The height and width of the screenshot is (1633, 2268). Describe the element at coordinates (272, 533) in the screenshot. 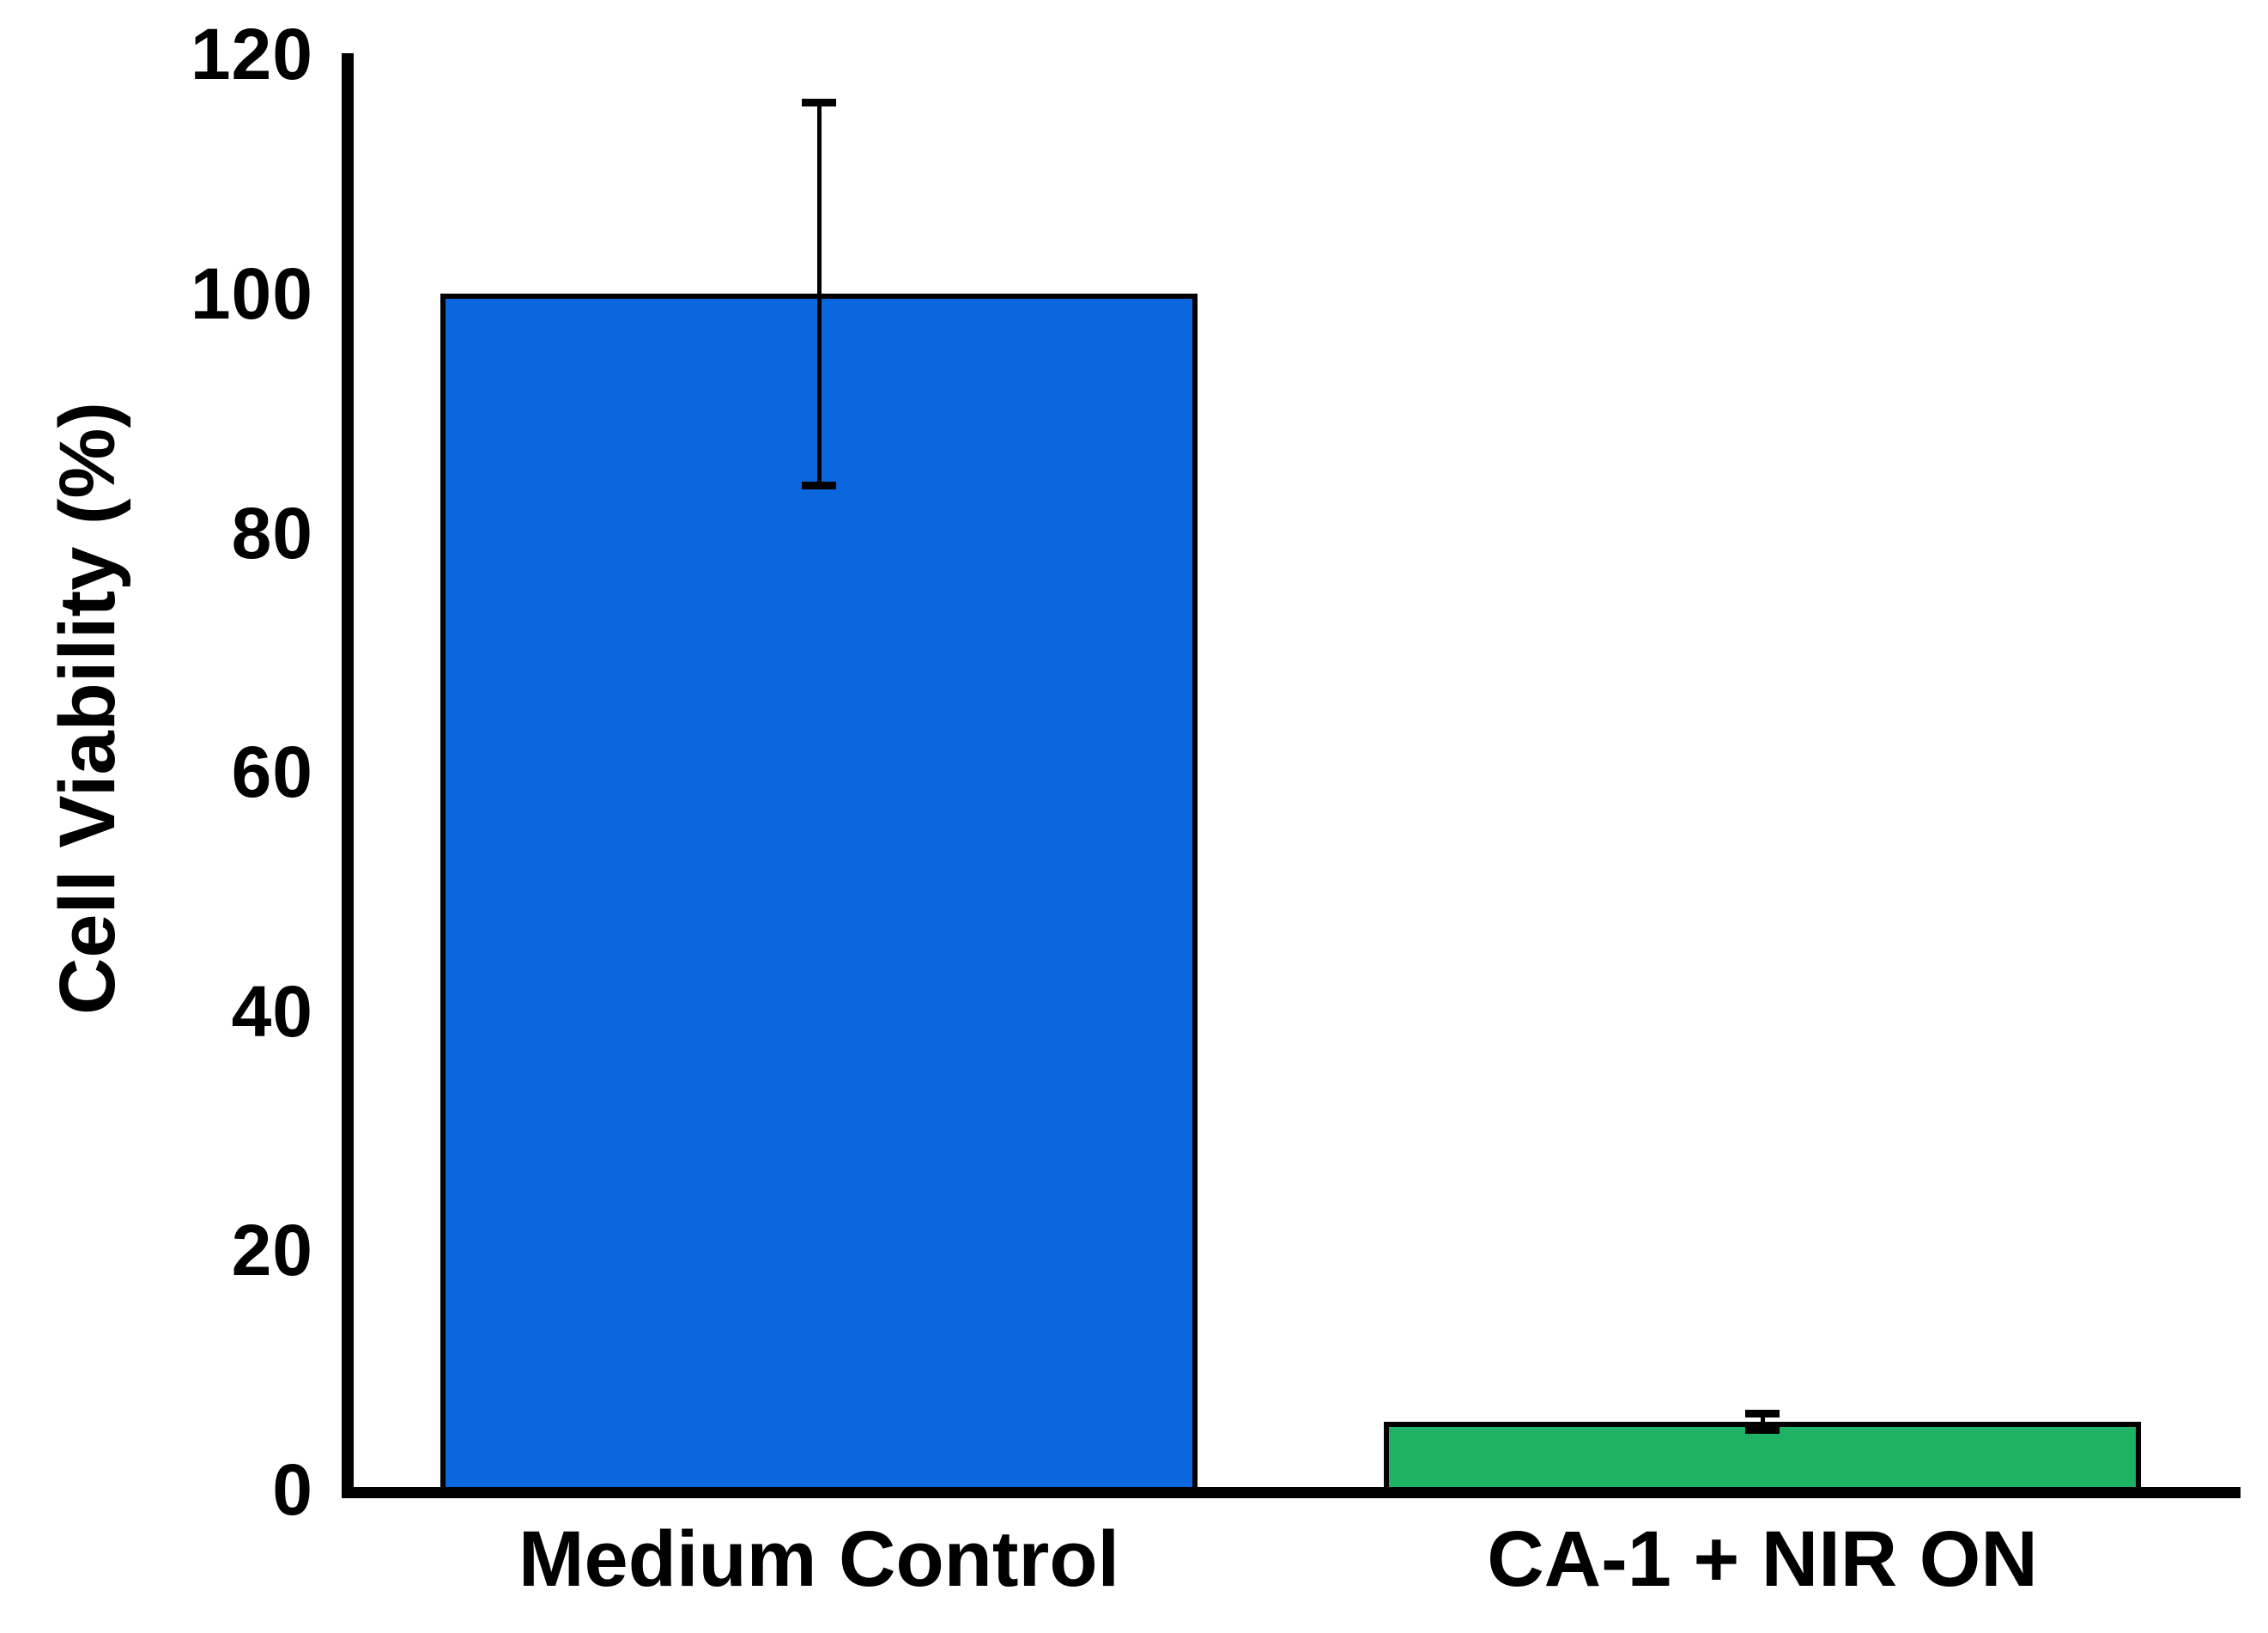

I see `y-tick-label-80: 80` at that location.